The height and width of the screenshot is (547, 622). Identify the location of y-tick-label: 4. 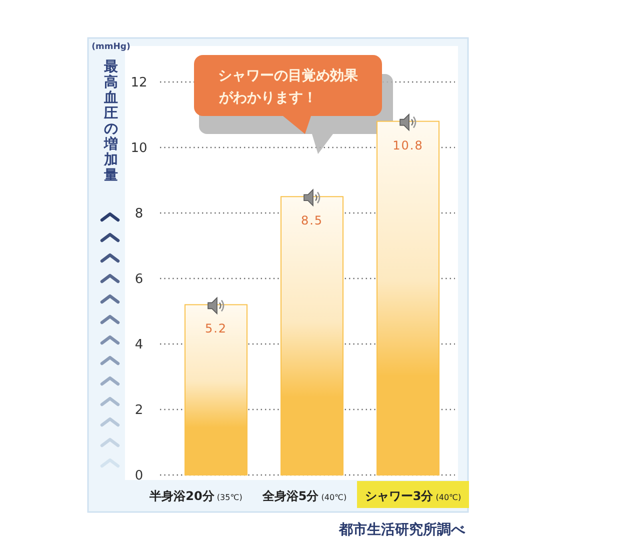
(139, 345).